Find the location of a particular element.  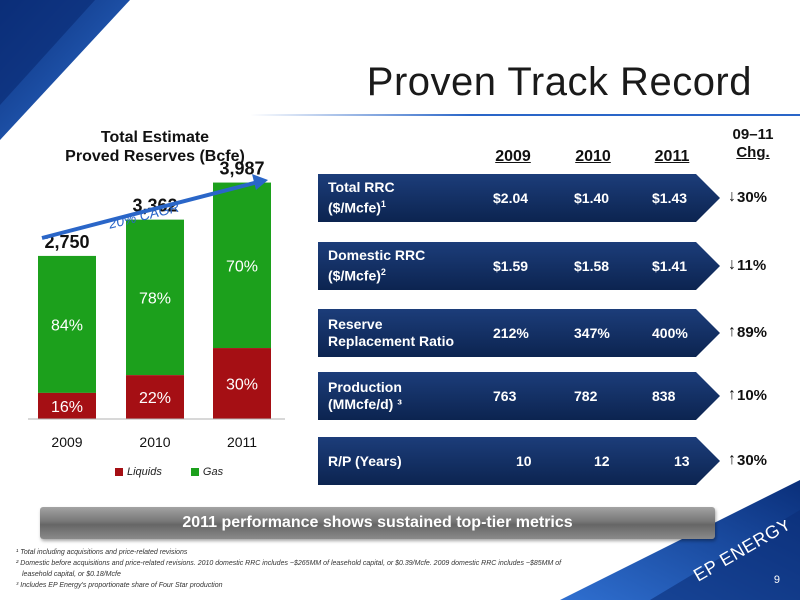

footnote-2-cont: leasehold capital, or $0.18/Mcfe is located at coordinates (71, 574).